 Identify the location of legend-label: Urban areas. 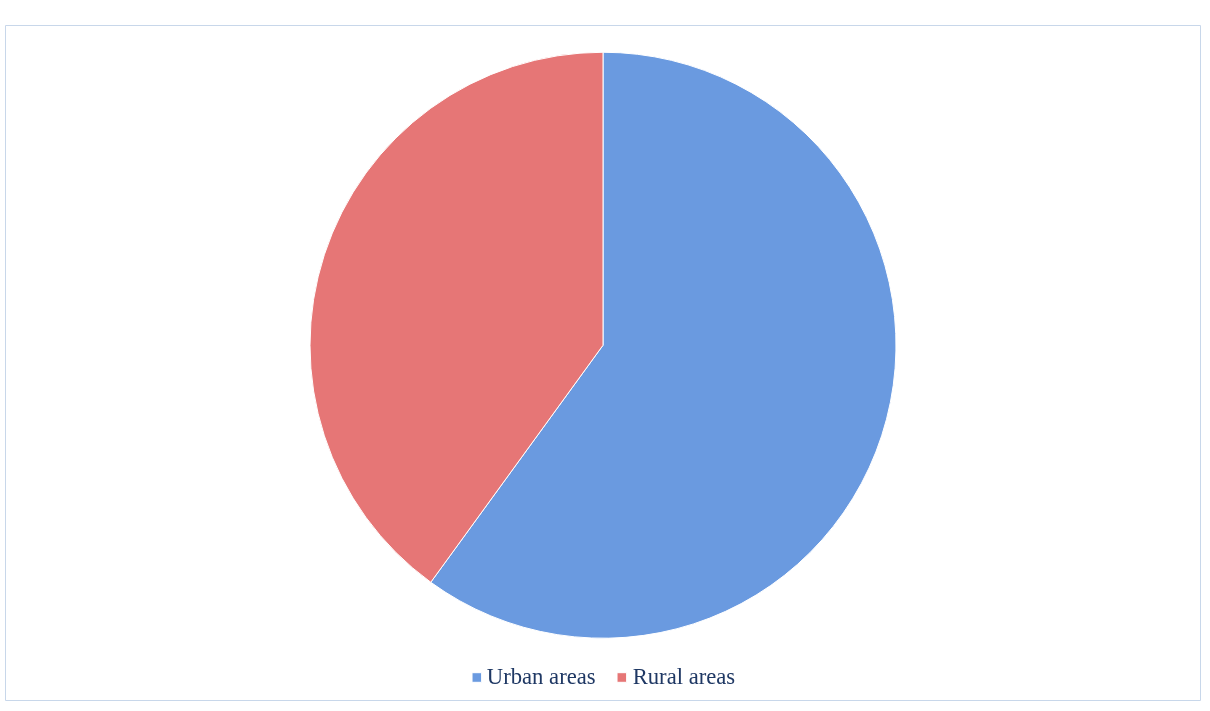
(541, 677).